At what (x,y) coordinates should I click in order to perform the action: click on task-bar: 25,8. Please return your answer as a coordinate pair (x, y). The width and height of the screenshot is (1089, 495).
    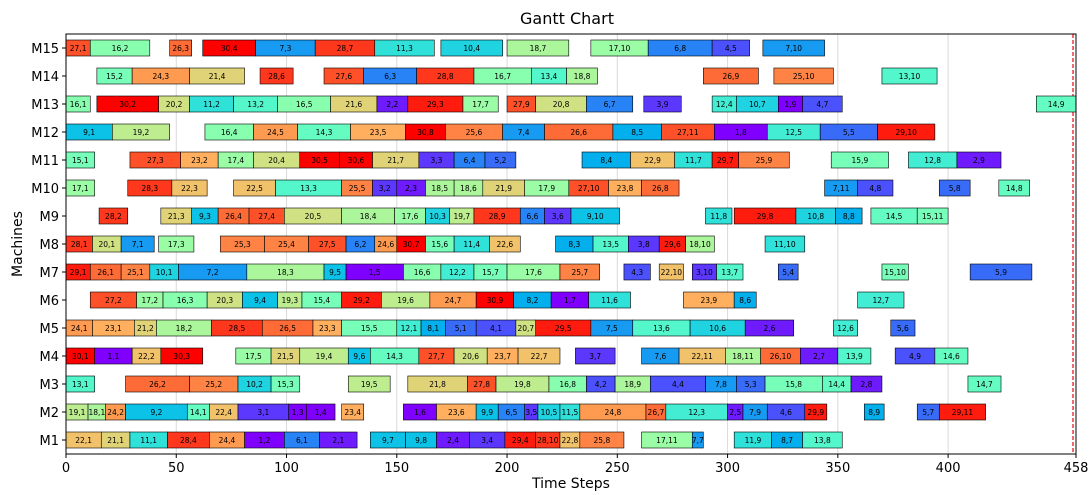
    Looking at the image, I should click on (602, 440).